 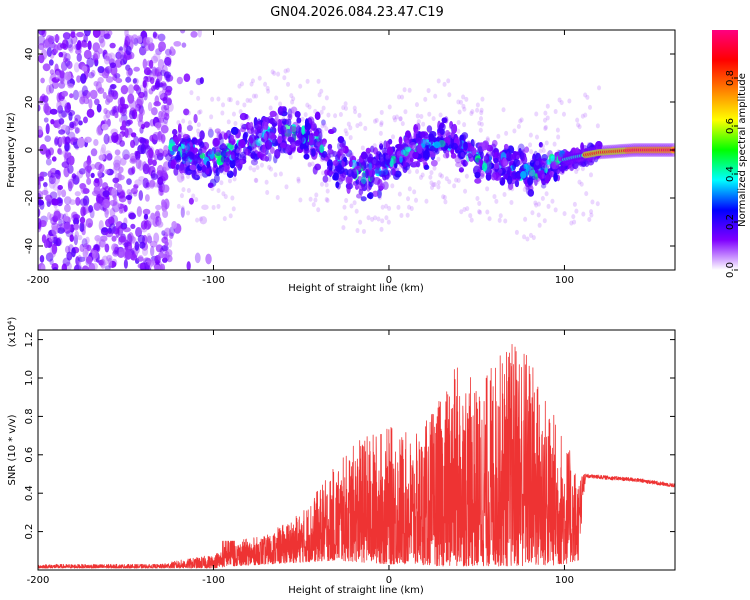 I want to click on snr-ytick-label: 0.8, so click(x=29, y=416).